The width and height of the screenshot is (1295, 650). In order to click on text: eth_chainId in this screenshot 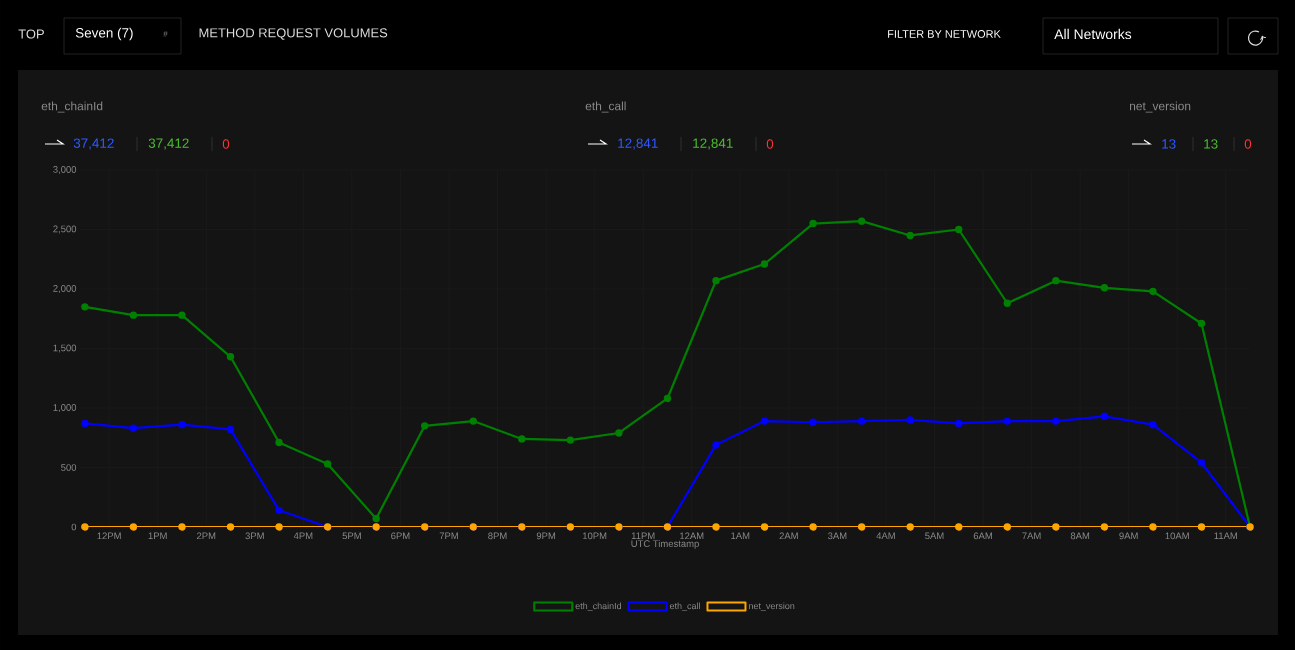, I will do `click(72, 107)`.